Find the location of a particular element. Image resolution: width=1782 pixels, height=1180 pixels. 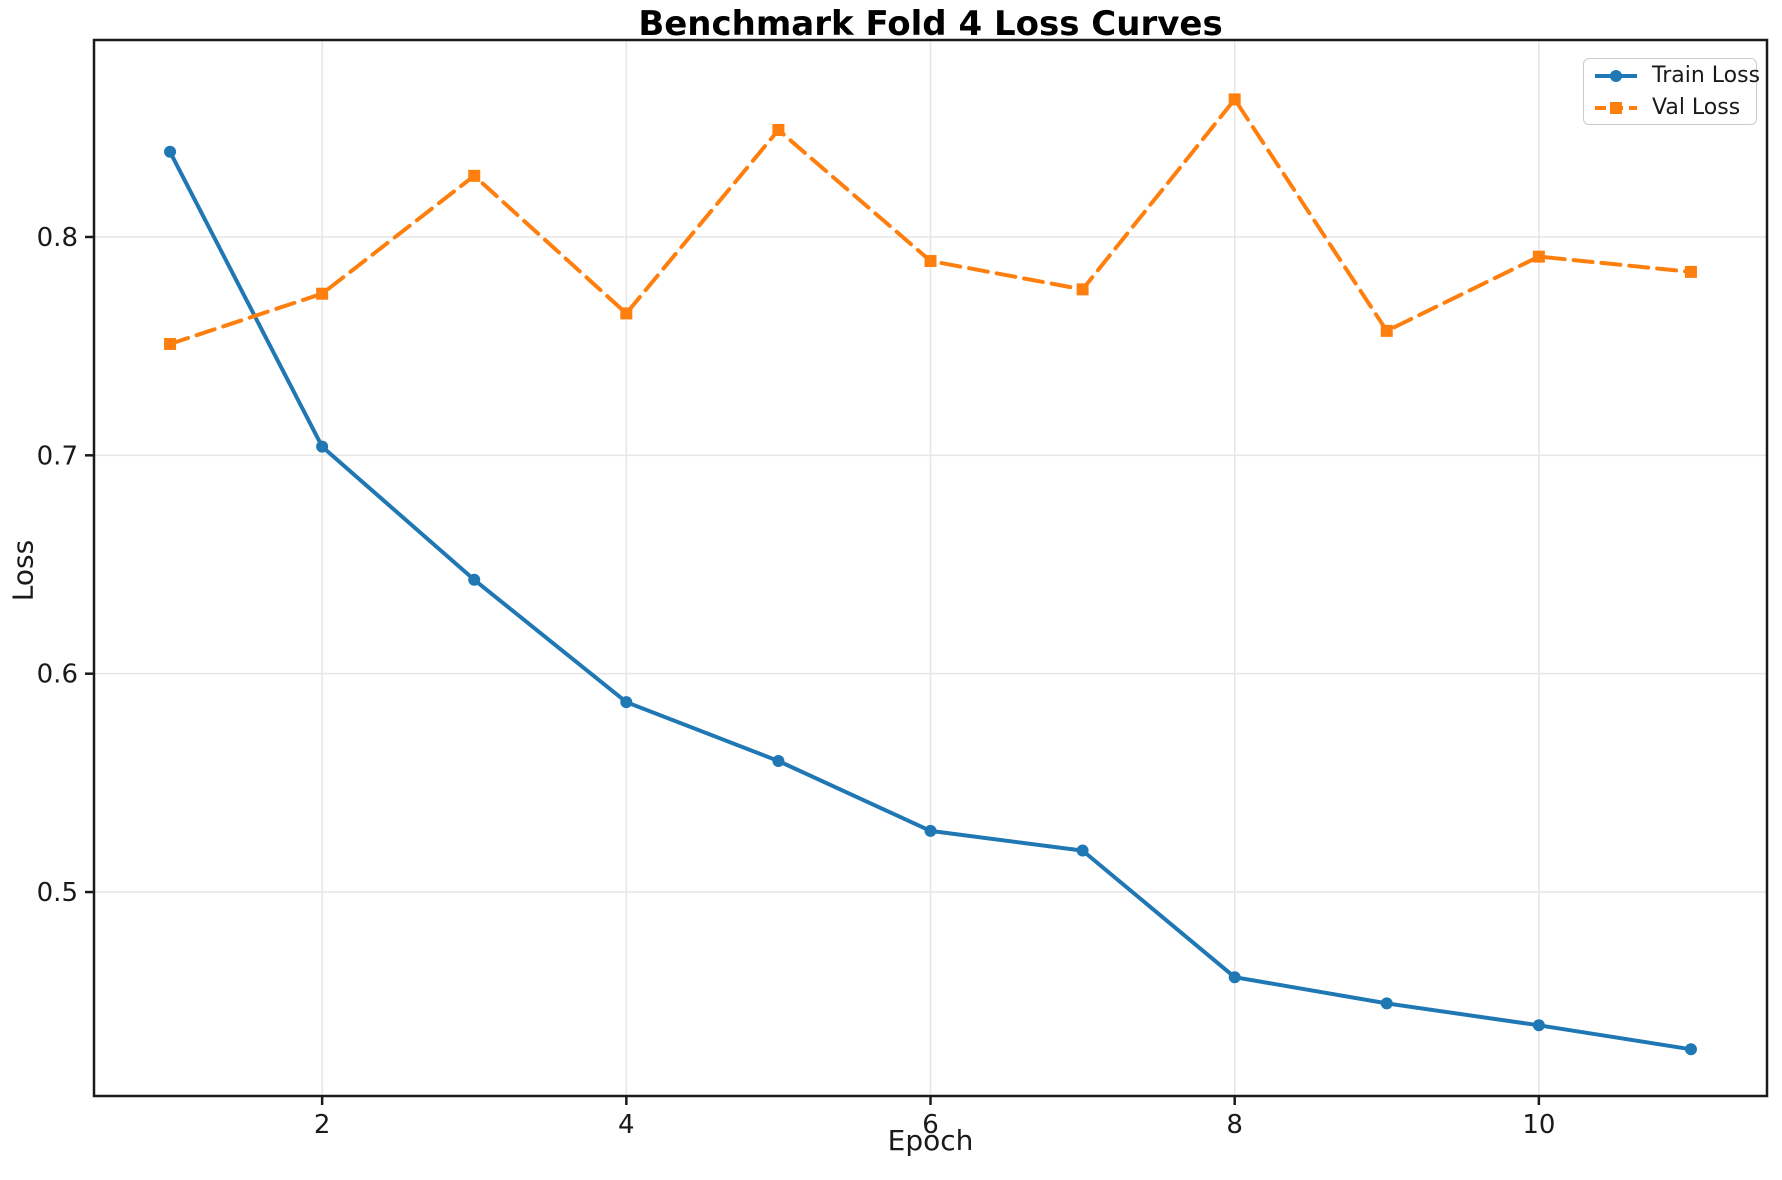

val-loss-legend-marker is located at coordinates (1616, 107).